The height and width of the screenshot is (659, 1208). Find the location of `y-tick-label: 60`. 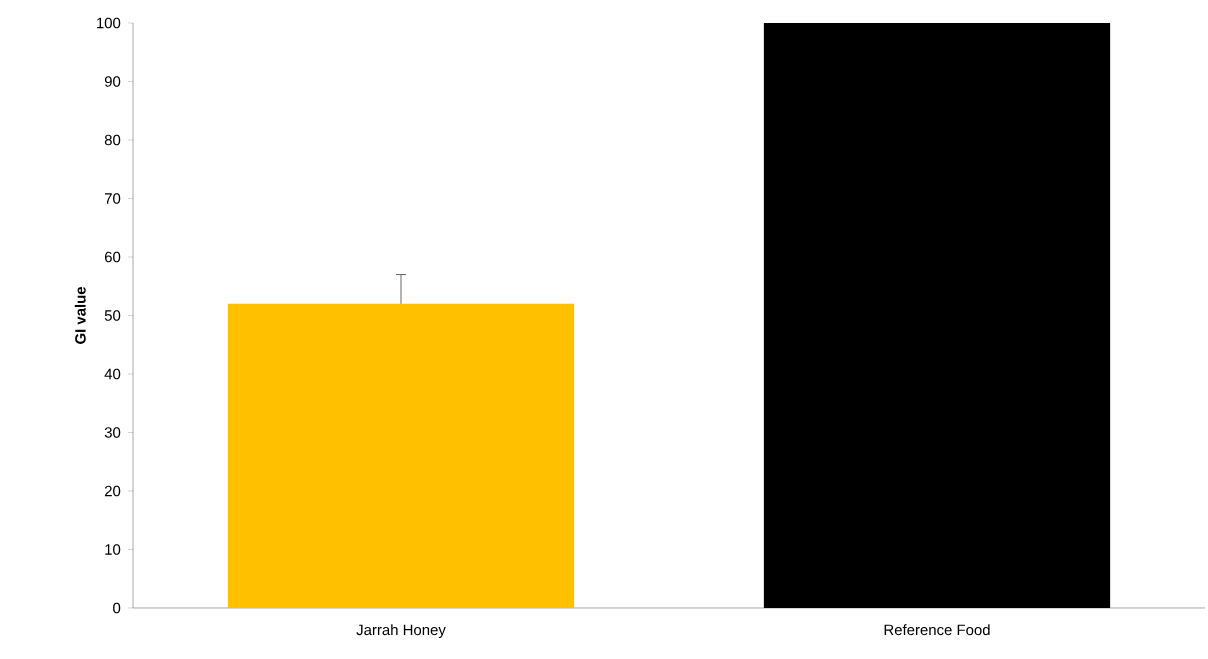

y-tick-label: 60 is located at coordinates (112, 257).